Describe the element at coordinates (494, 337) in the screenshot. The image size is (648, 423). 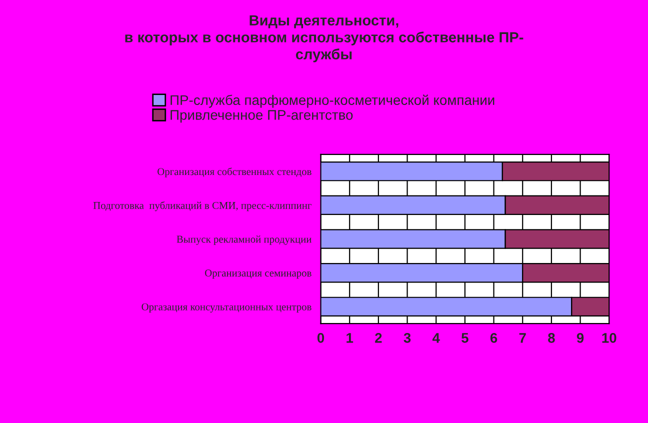
I see `x-tick-label: 6` at that location.